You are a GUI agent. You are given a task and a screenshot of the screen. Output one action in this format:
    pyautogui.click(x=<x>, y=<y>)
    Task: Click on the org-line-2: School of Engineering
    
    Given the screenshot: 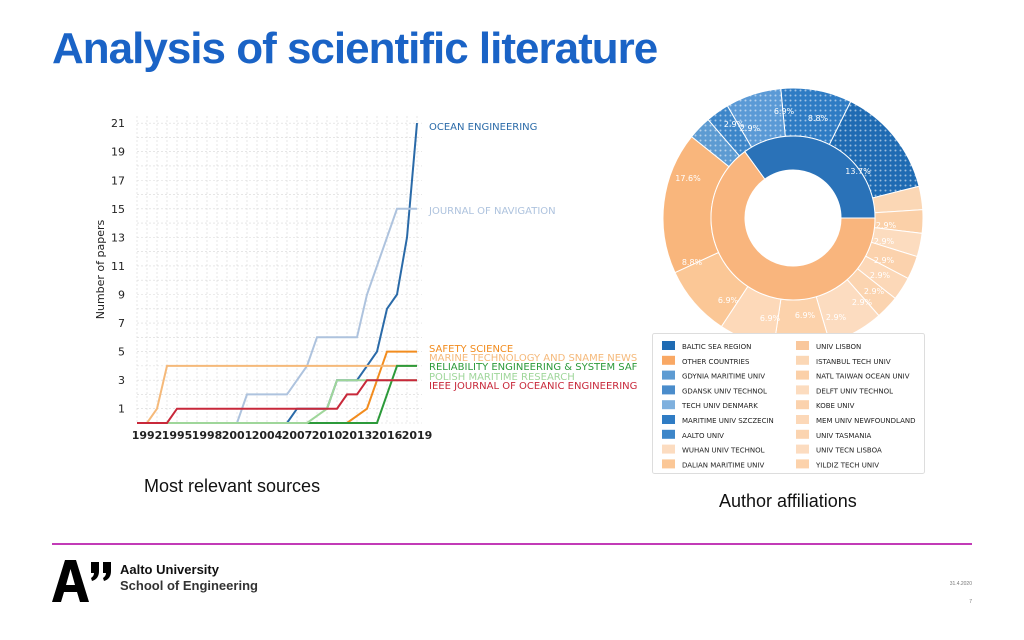 What is the action you would take?
    pyautogui.click(x=189, y=585)
    